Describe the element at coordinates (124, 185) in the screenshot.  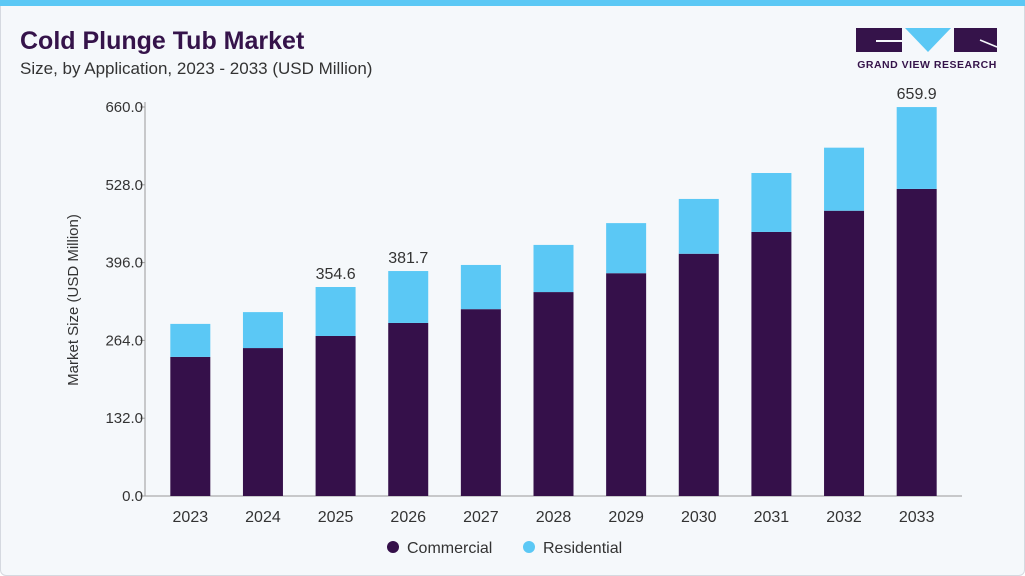
I see `y-tick-label: 528.0` at that location.